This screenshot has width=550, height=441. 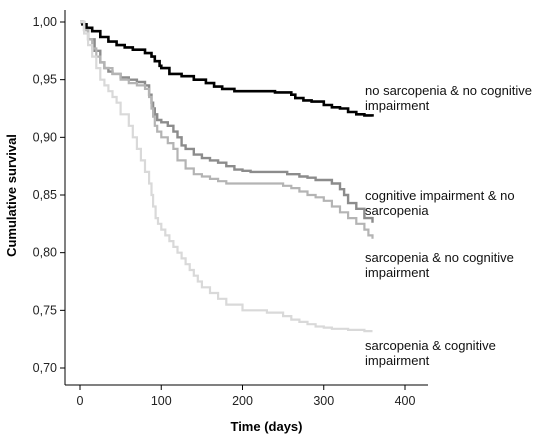 I want to click on y-axis-title: Cumulative survival, so click(x=11, y=195).